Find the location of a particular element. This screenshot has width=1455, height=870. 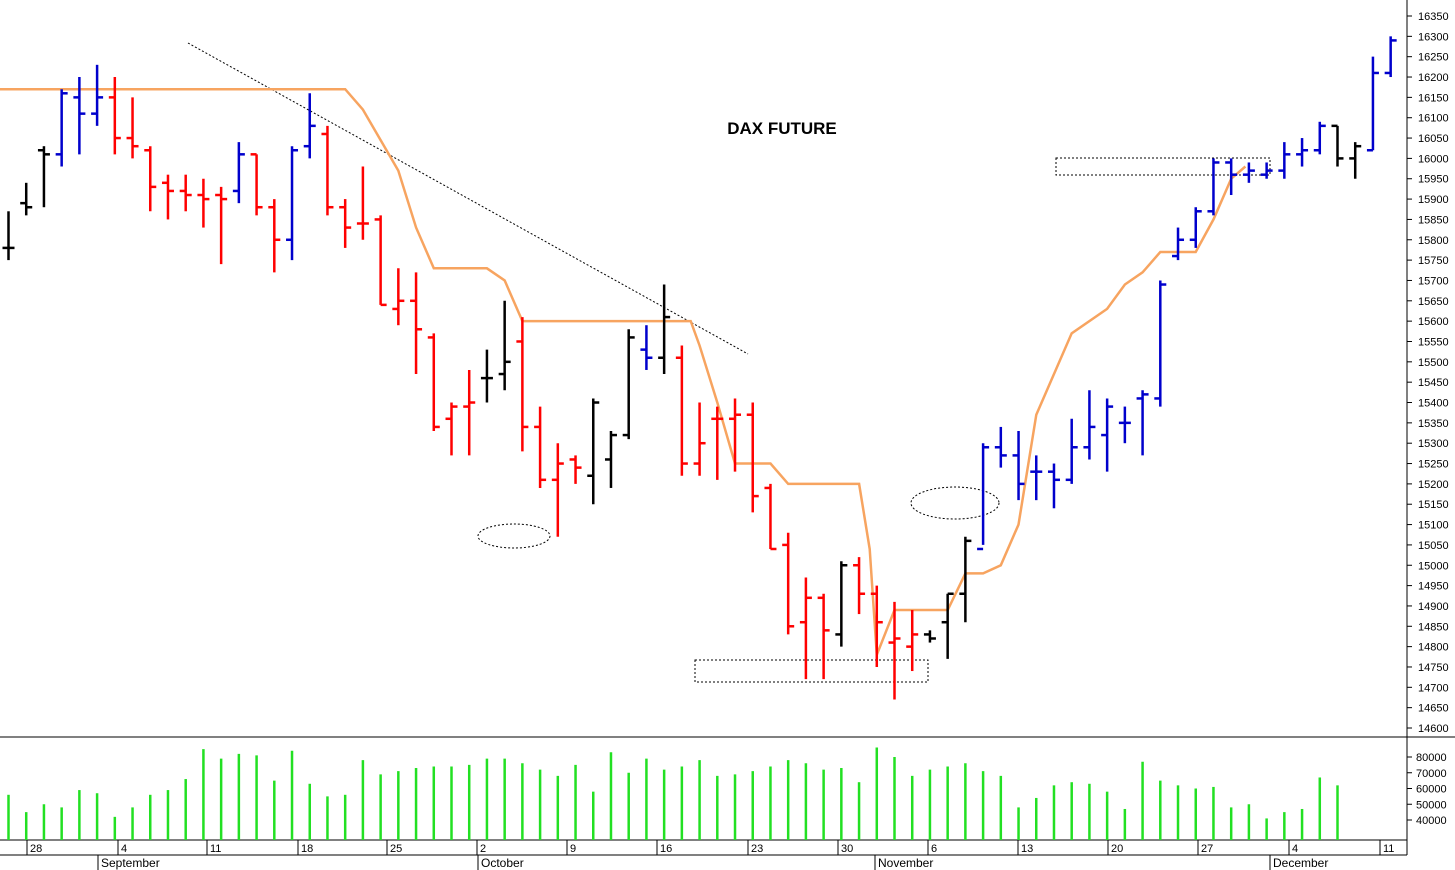

month-label: October is located at coordinates (502, 863).